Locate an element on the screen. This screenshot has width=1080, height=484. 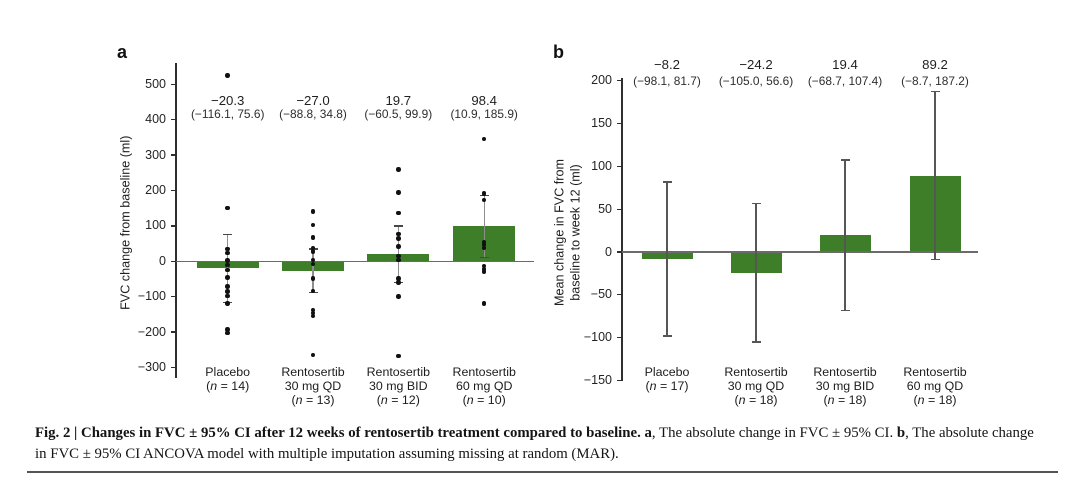
annotation: 19.4 (−68.7, 107.4) is located at coordinates (845, 73).